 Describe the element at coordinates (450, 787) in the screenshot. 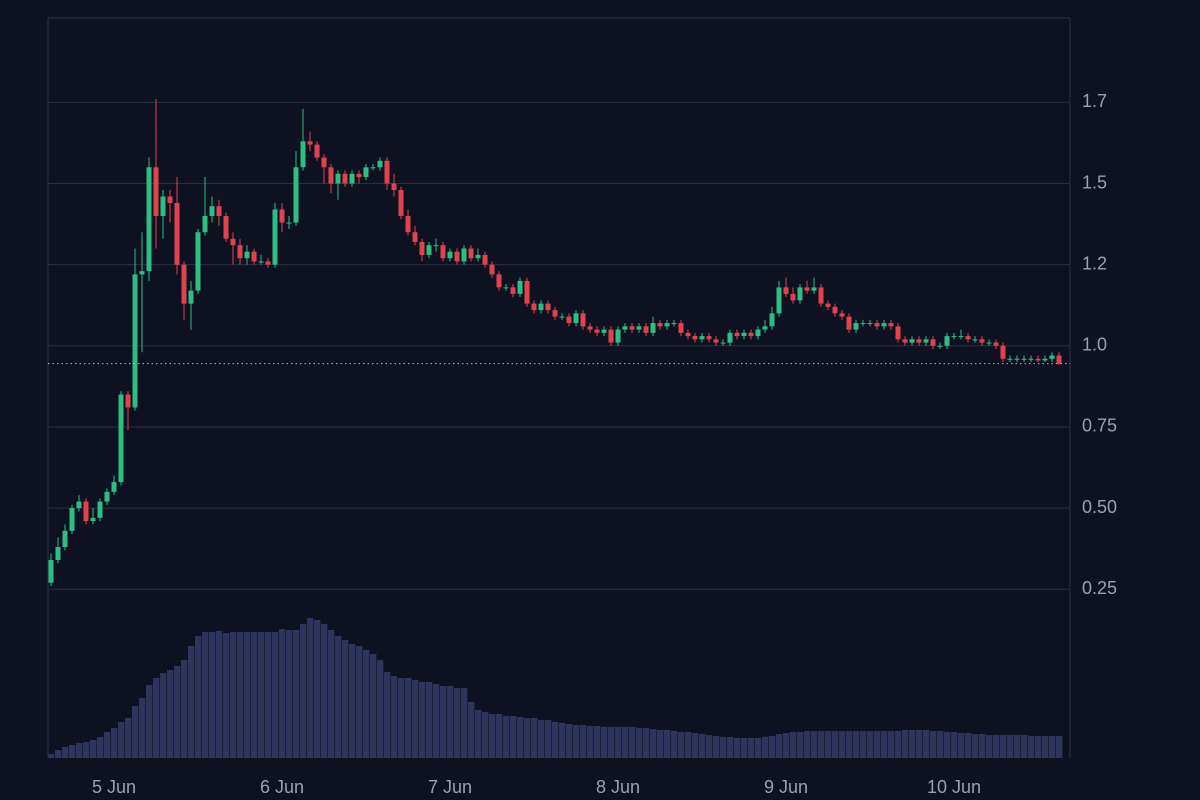

I see `x-tick-label: 7 Jun` at that location.